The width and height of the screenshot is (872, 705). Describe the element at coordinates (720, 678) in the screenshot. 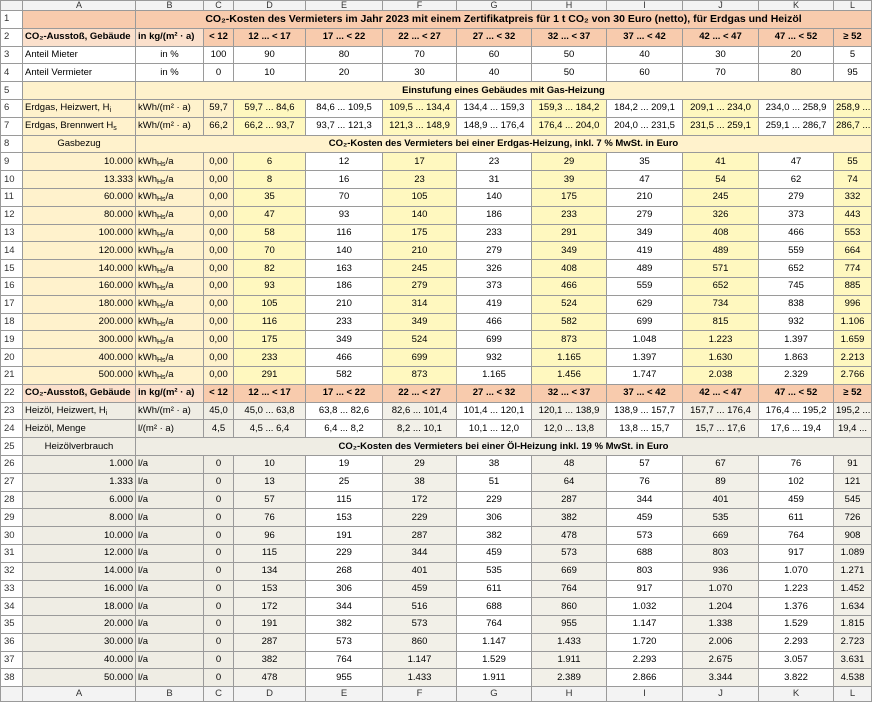

I see `cell: 3.344` at that location.